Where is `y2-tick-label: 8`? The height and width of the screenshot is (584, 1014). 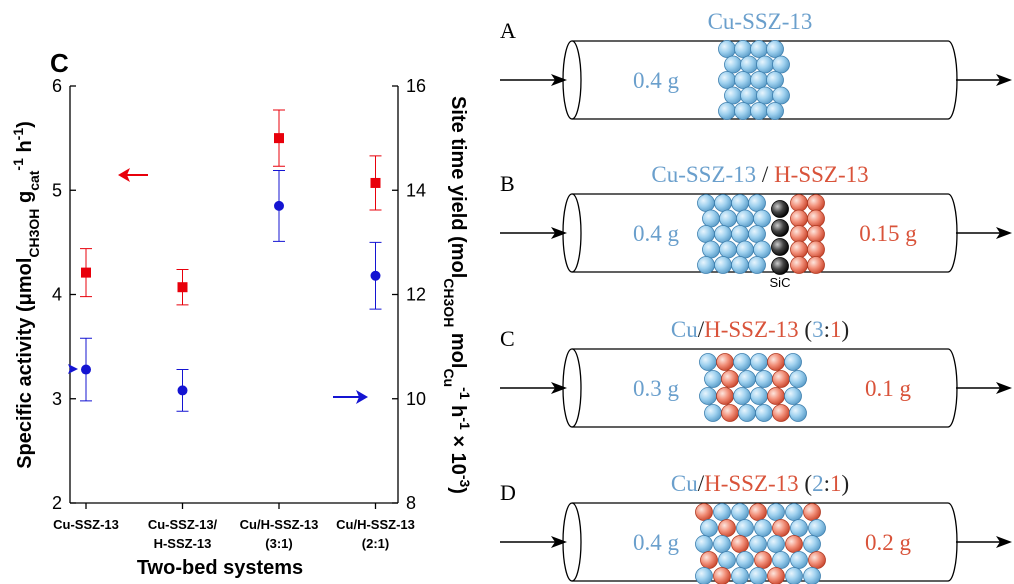
y2-tick-label: 8 is located at coordinates (411, 503).